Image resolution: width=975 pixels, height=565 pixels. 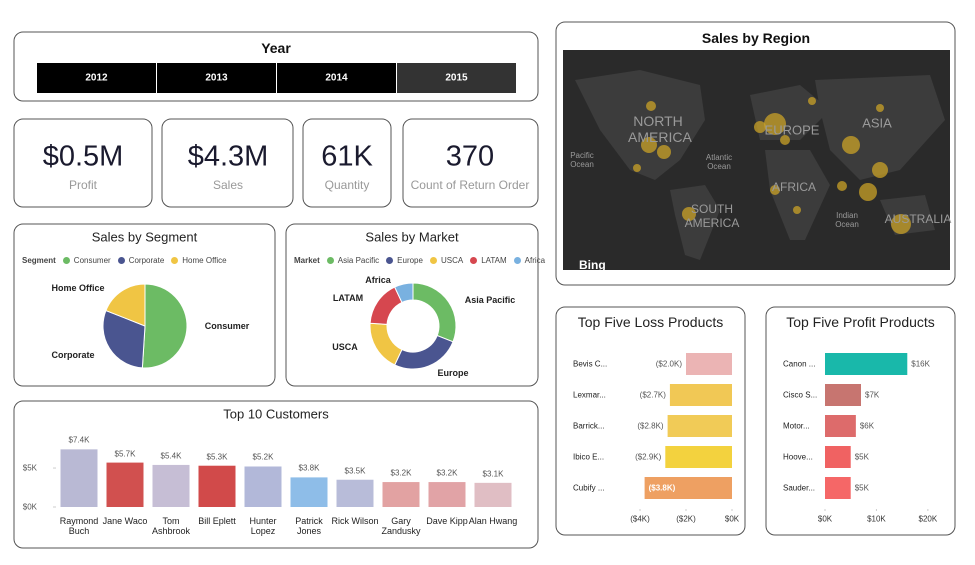 What do you see at coordinates (204, 260) in the screenshot?
I see `legend-label: Home Office` at bounding box center [204, 260].